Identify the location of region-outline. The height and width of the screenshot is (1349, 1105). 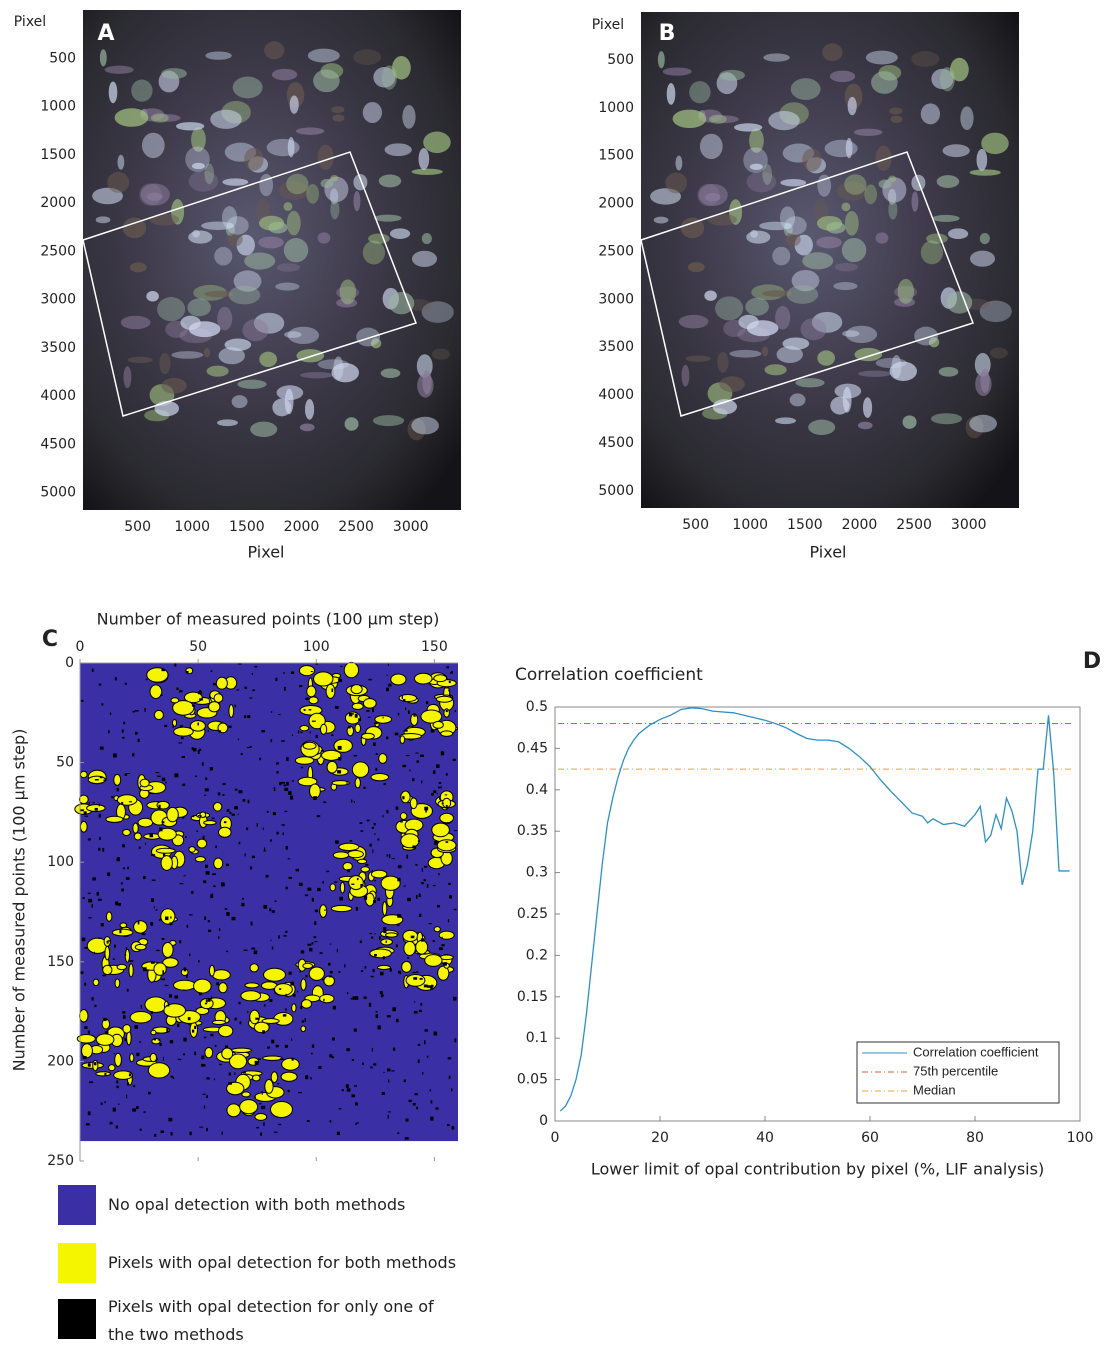
(807, 284).